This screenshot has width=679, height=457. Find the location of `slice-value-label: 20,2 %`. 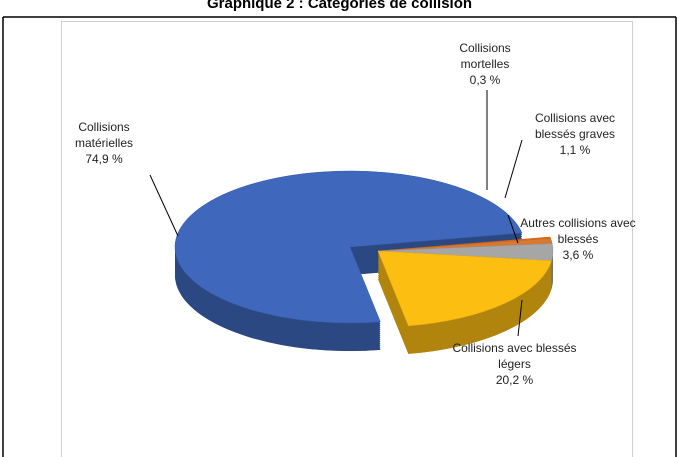

slice-value-label: 20,2 % is located at coordinates (514, 380).